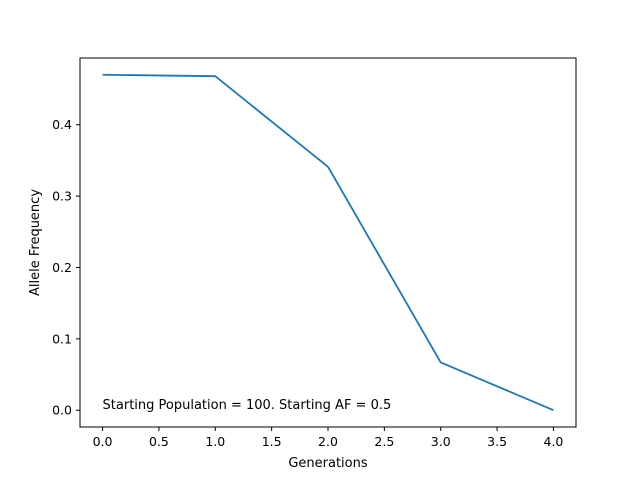  What do you see at coordinates (272, 441) in the screenshot?
I see `x-tick-label: 1.5` at bounding box center [272, 441].